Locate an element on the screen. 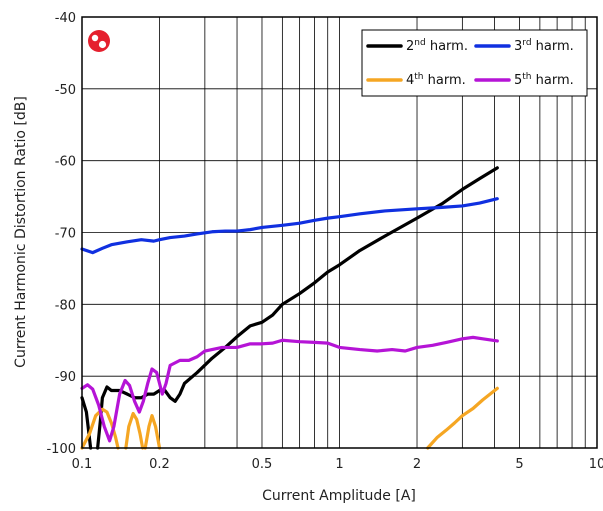 This screenshot has height=511, width=603. series-5-harmonic is located at coordinates (289, 389).